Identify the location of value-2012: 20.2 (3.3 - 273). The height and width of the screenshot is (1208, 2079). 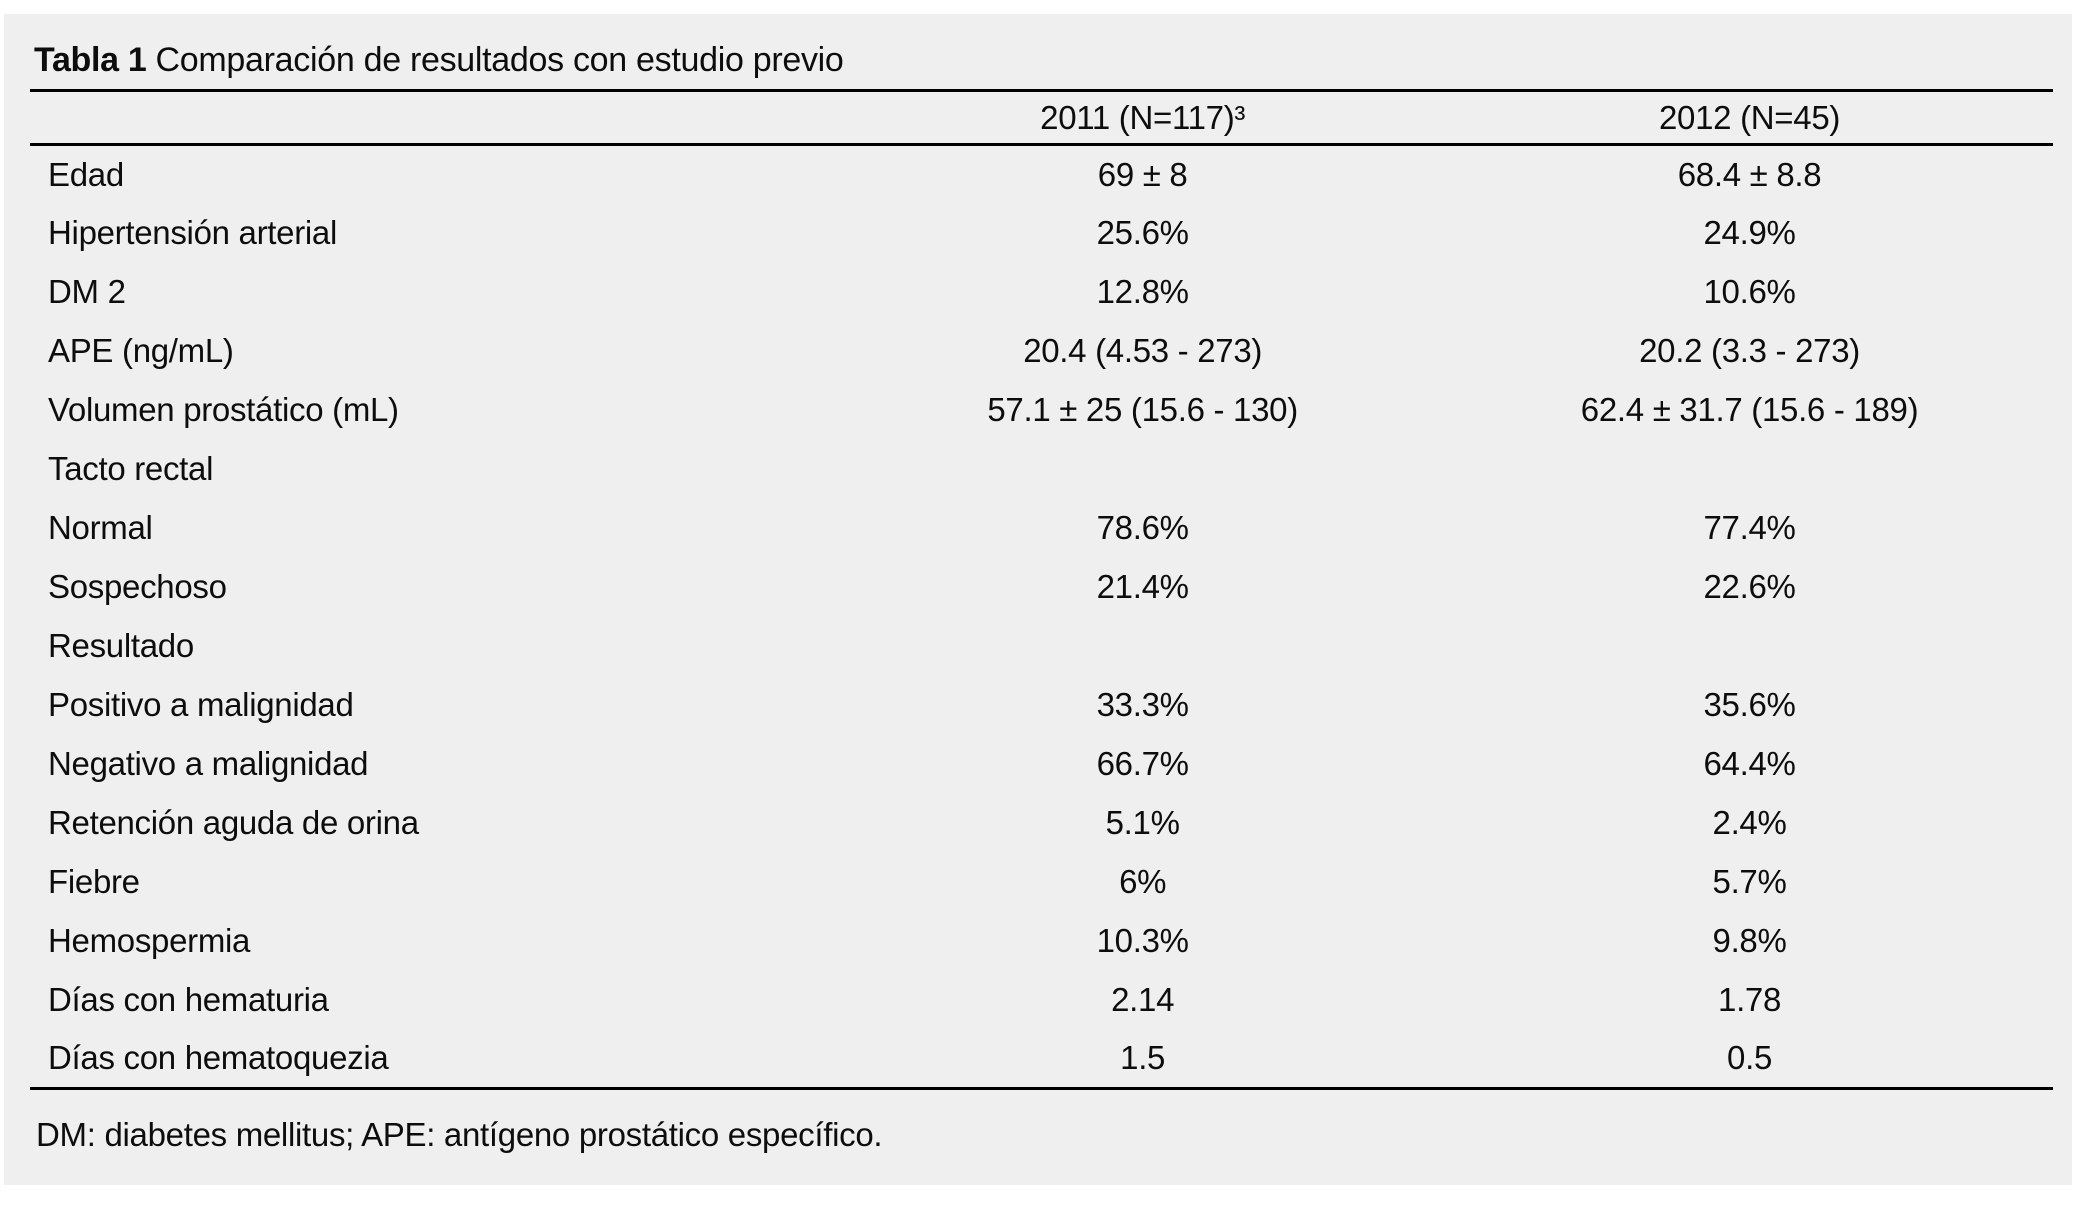
(1749, 350).